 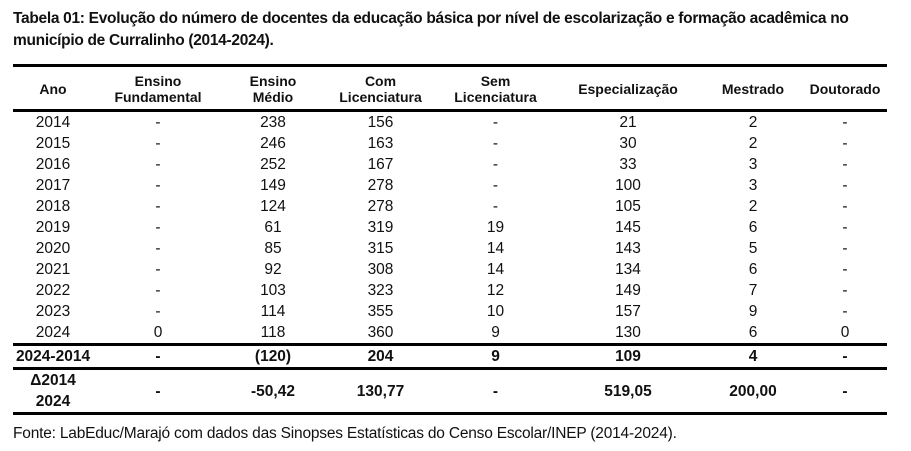 I want to click on table-cell: 167, so click(x=380, y=164).